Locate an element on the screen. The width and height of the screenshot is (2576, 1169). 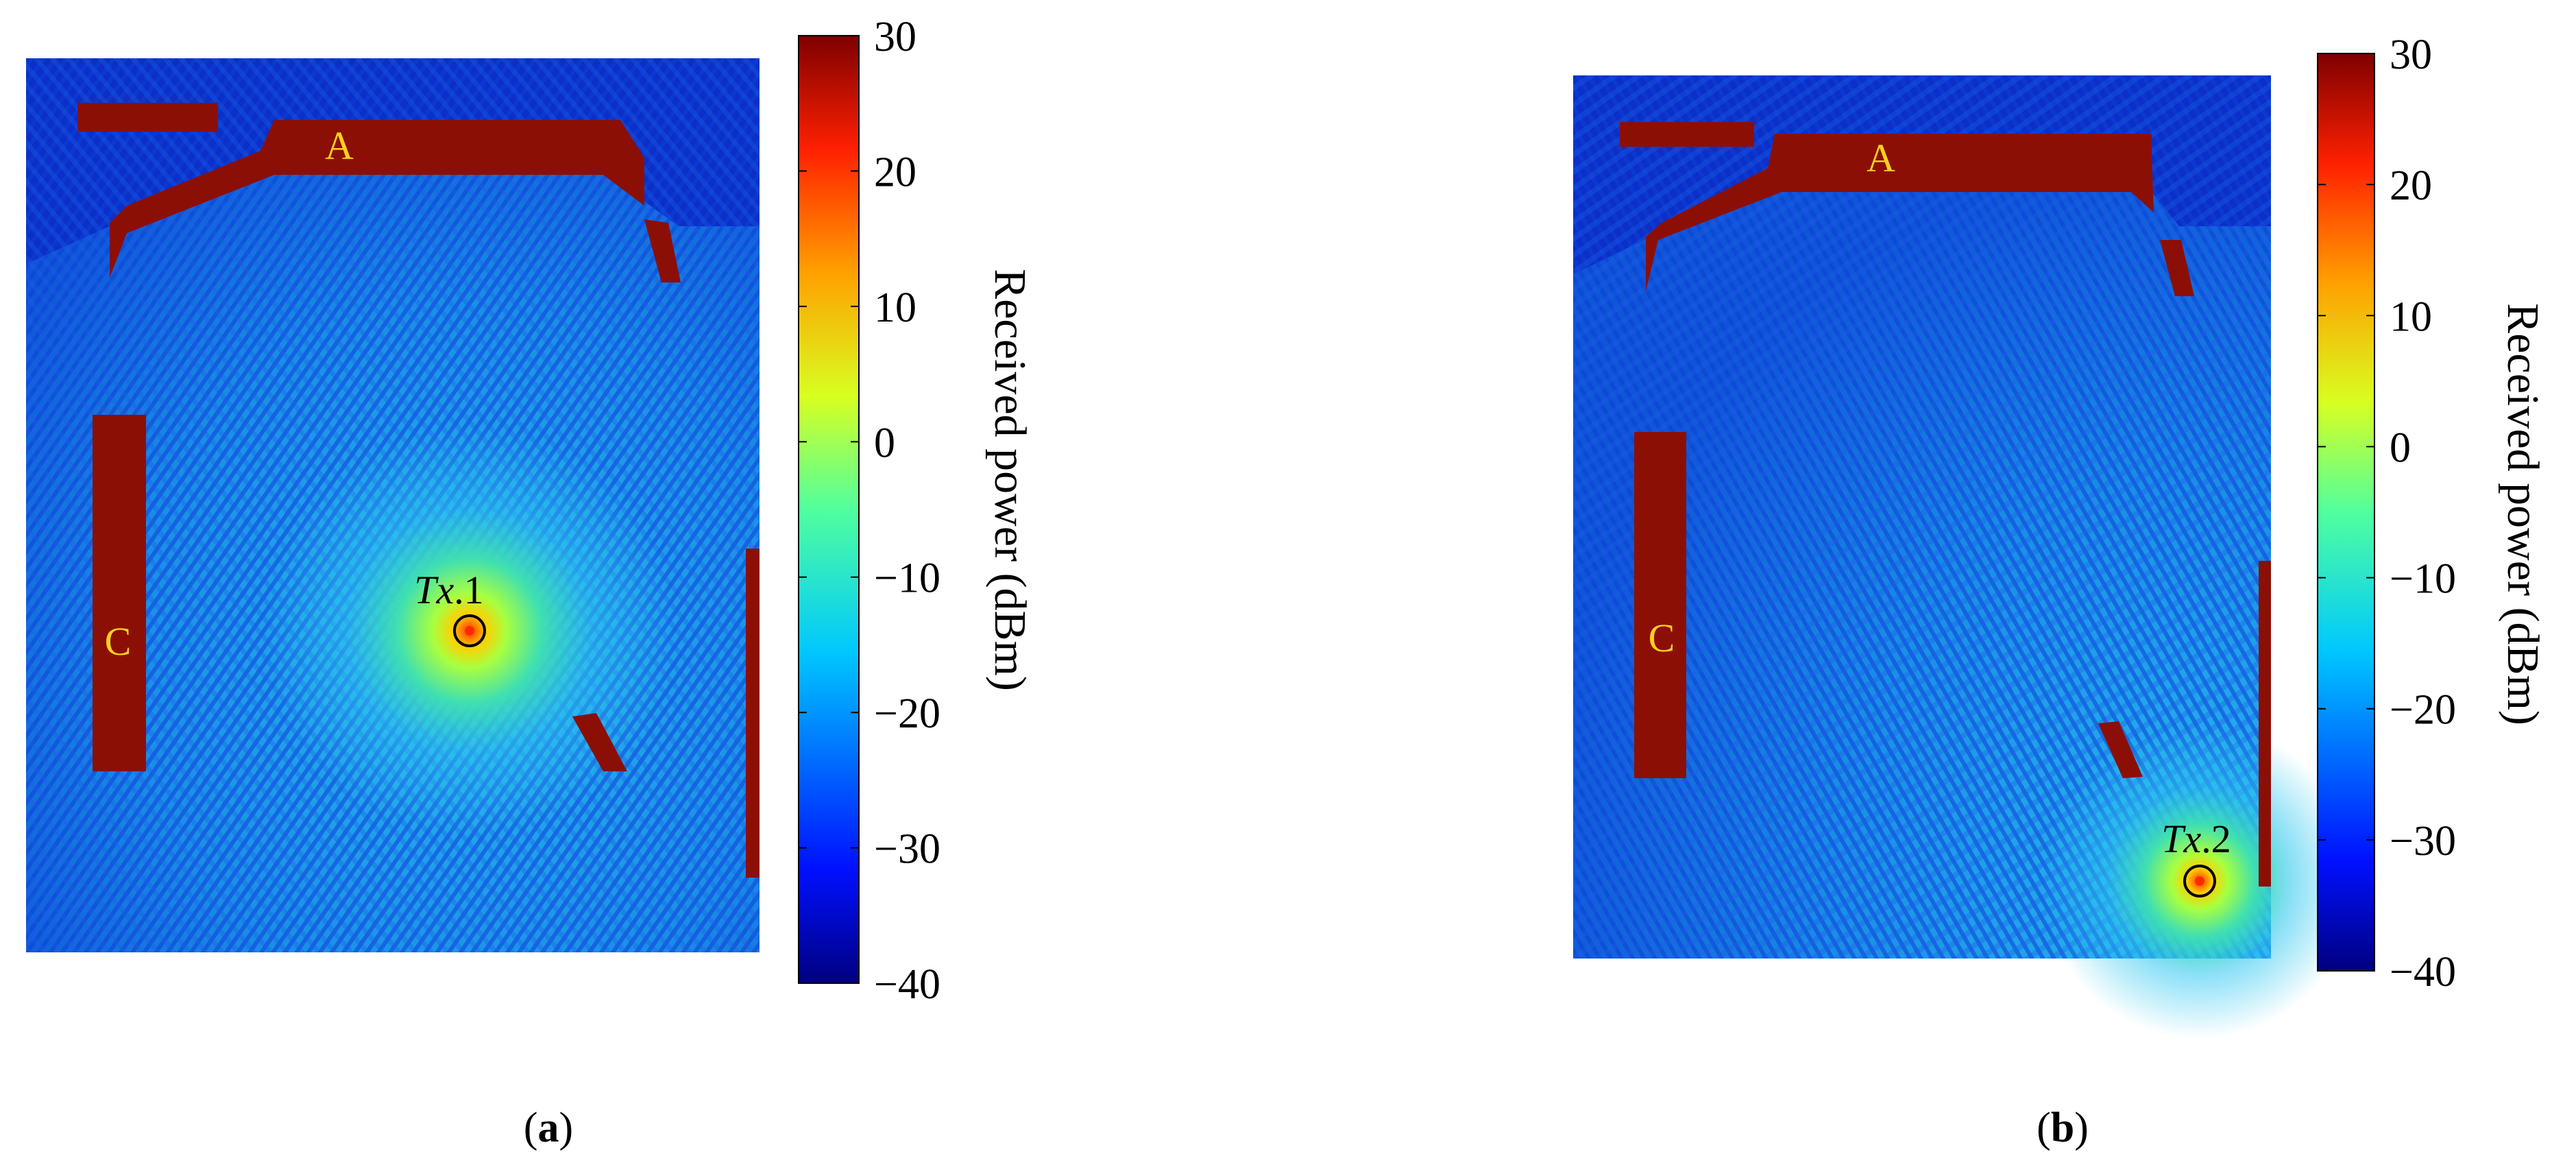
colorbar-b: 30 20 10 0 −10 −20 −30 −40 Received power (dBm) is located at coordinates (2432, 514).